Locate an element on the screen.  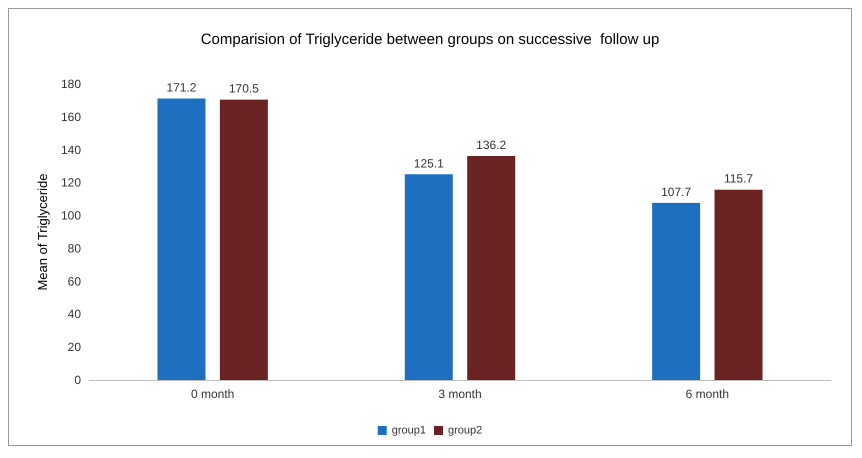
y-tick-label: 40 is located at coordinates (75, 314).